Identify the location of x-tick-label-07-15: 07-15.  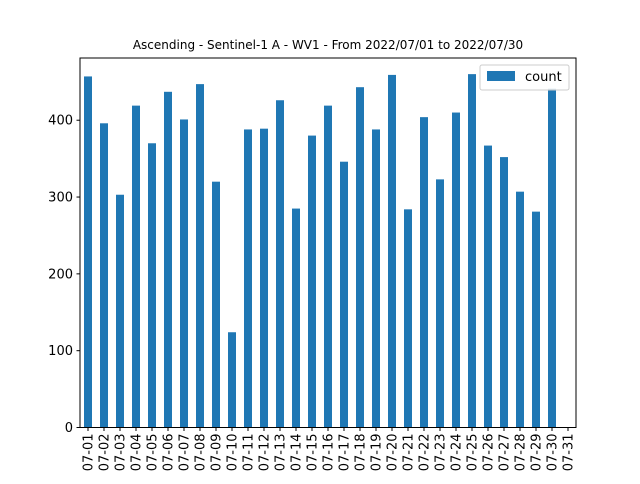
(313, 453).